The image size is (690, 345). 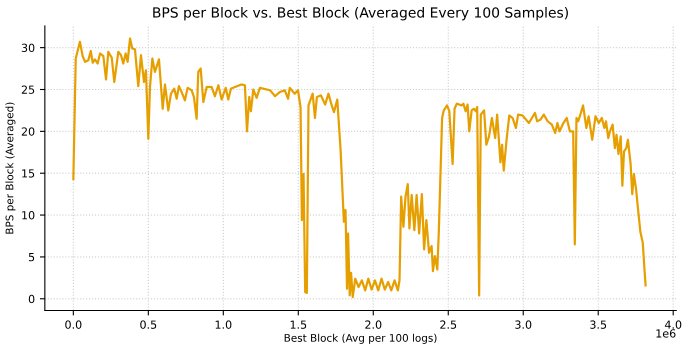 What do you see at coordinates (523, 324) in the screenshot?
I see `x-tick-label: 3.0` at bounding box center [523, 324].